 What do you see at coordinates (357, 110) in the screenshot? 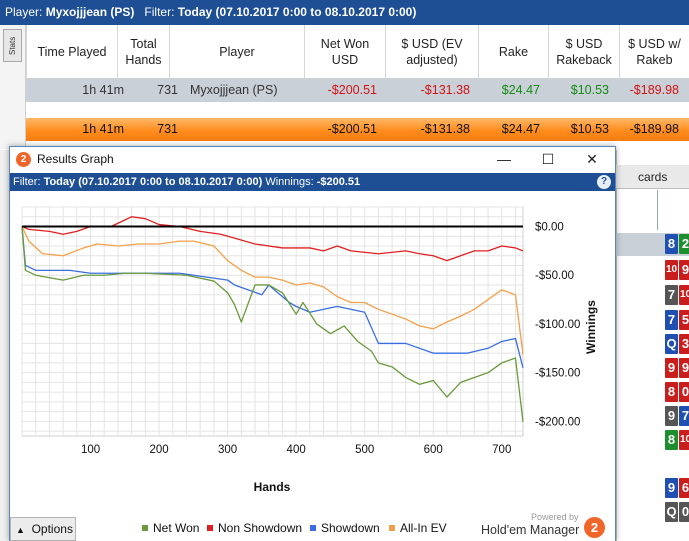
I see `row-gap` at bounding box center [357, 110].